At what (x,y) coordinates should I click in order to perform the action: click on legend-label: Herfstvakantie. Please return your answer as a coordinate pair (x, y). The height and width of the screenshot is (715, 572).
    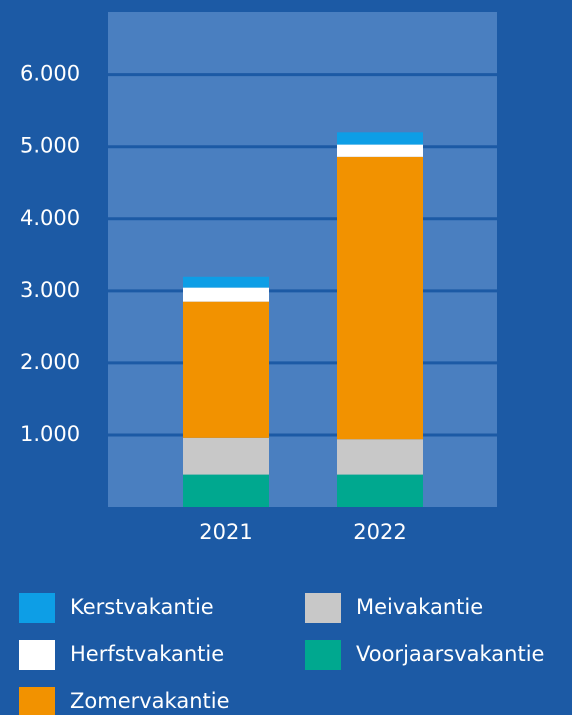
    Looking at the image, I should click on (147, 654).